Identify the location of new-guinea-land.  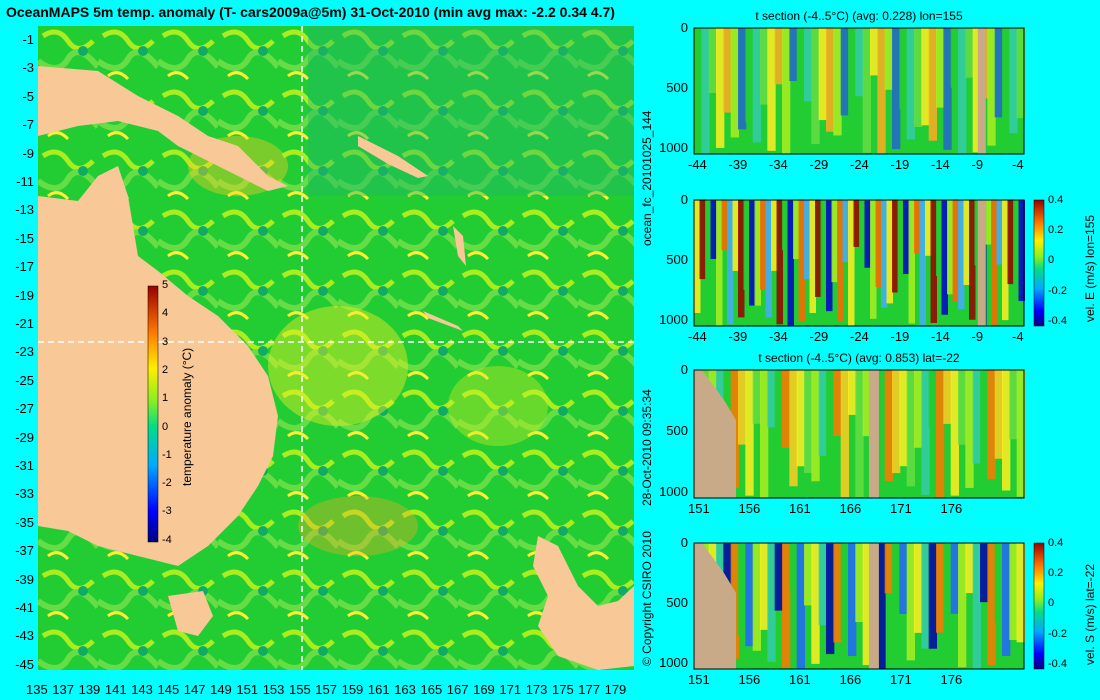
(163, 128).